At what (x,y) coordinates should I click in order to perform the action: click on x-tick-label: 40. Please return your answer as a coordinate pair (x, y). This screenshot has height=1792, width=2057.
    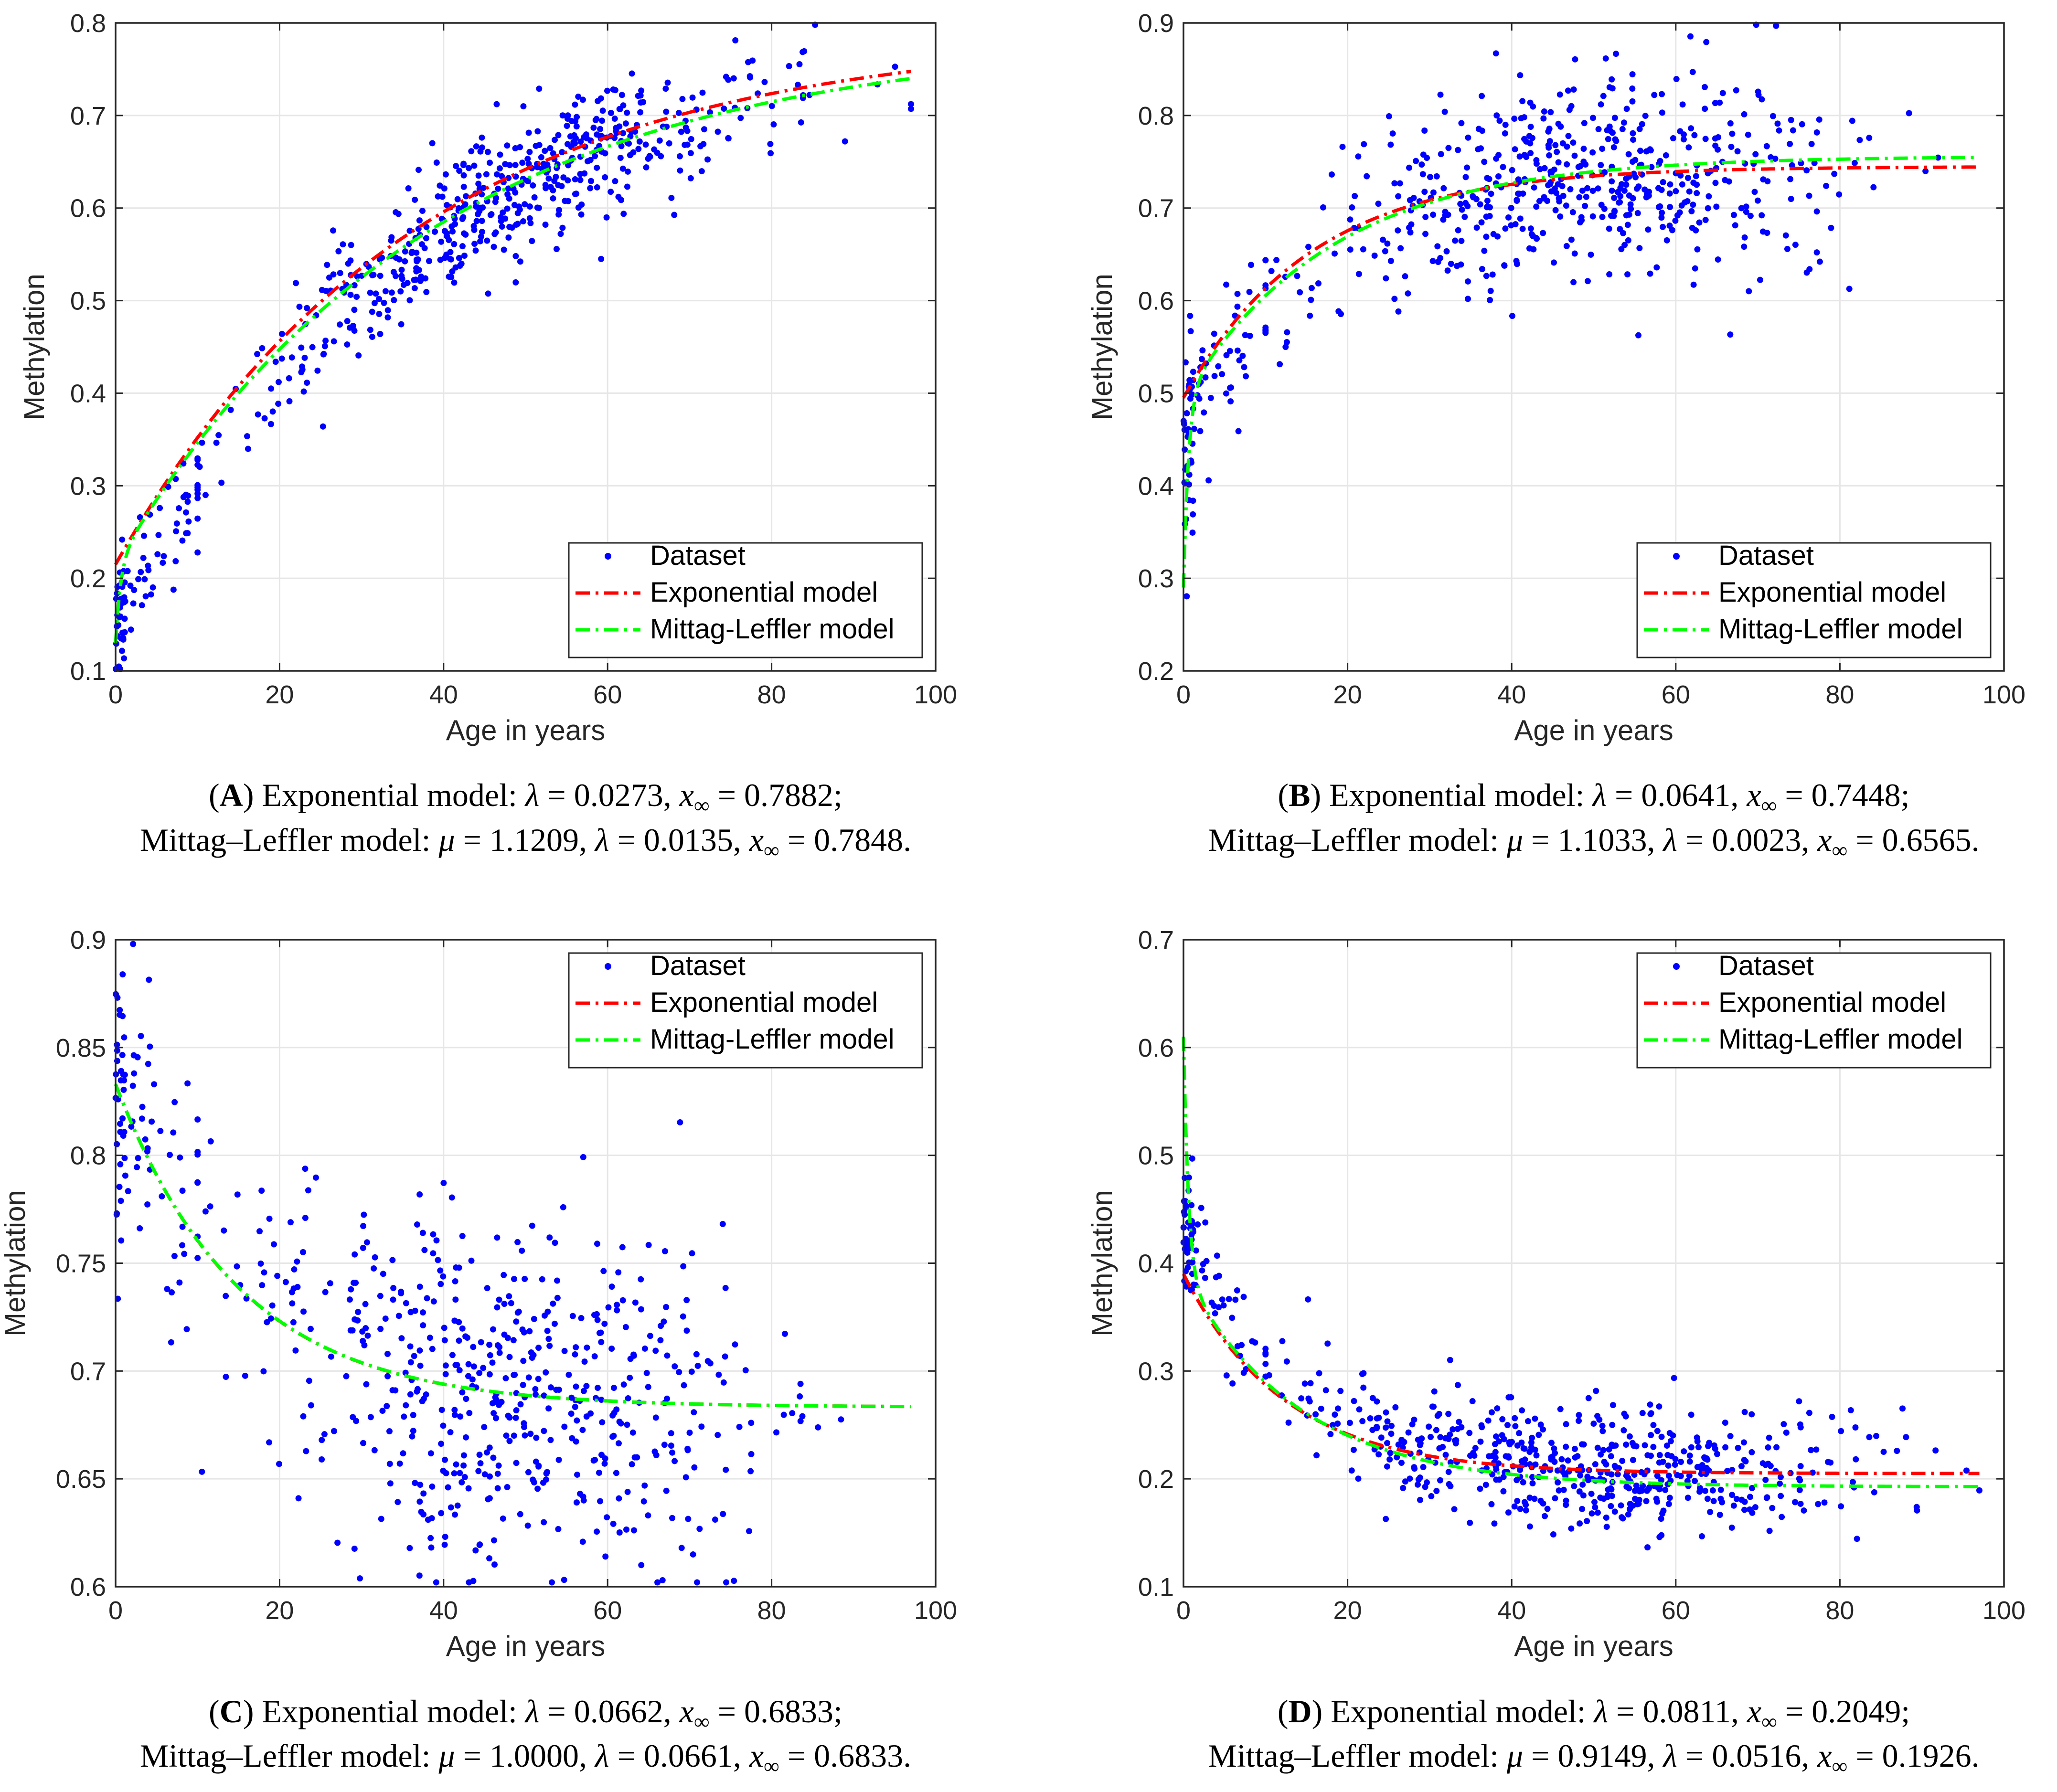
    Looking at the image, I should click on (1511, 694).